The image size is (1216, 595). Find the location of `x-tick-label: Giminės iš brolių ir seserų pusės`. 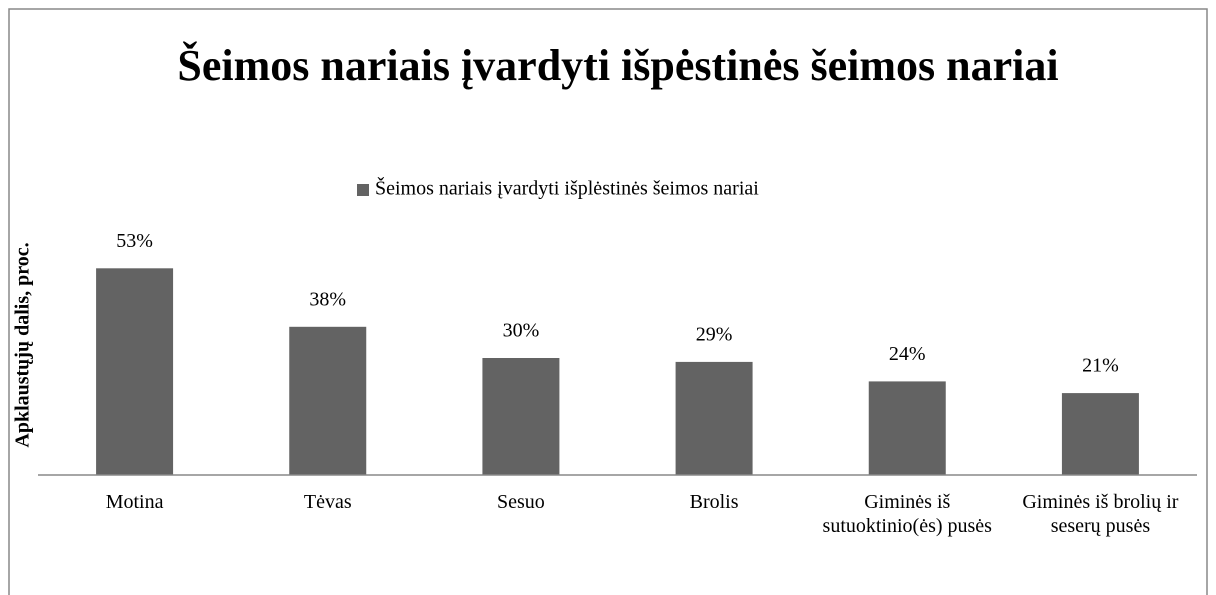

x-tick-label: Giminės iš brolių ir seserų pusės is located at coordinates (1100, 514).